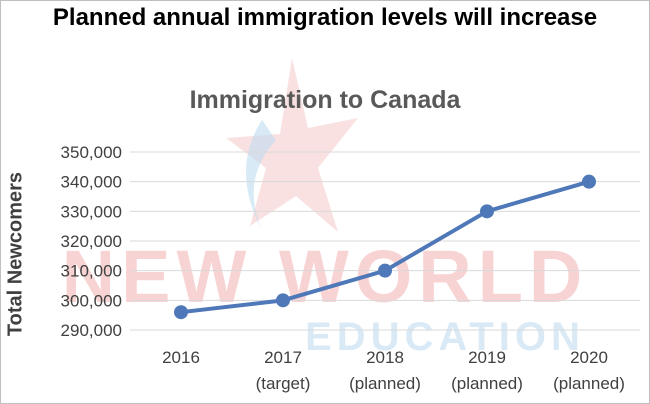 The width and height of the screenshot is (650, 404). I want to click on watermark-line2: EDUCATION, so click(445, 337).